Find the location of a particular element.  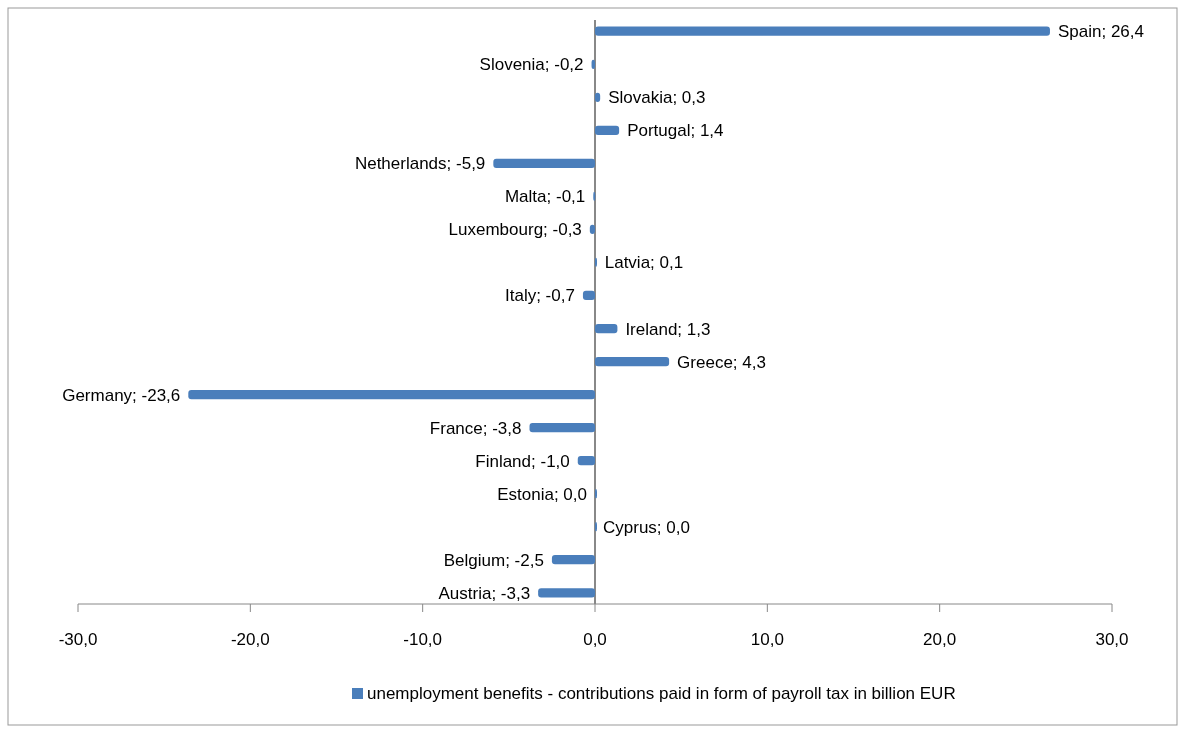

data-label: Germany; -23,6 is located at coordinates (121, 395).